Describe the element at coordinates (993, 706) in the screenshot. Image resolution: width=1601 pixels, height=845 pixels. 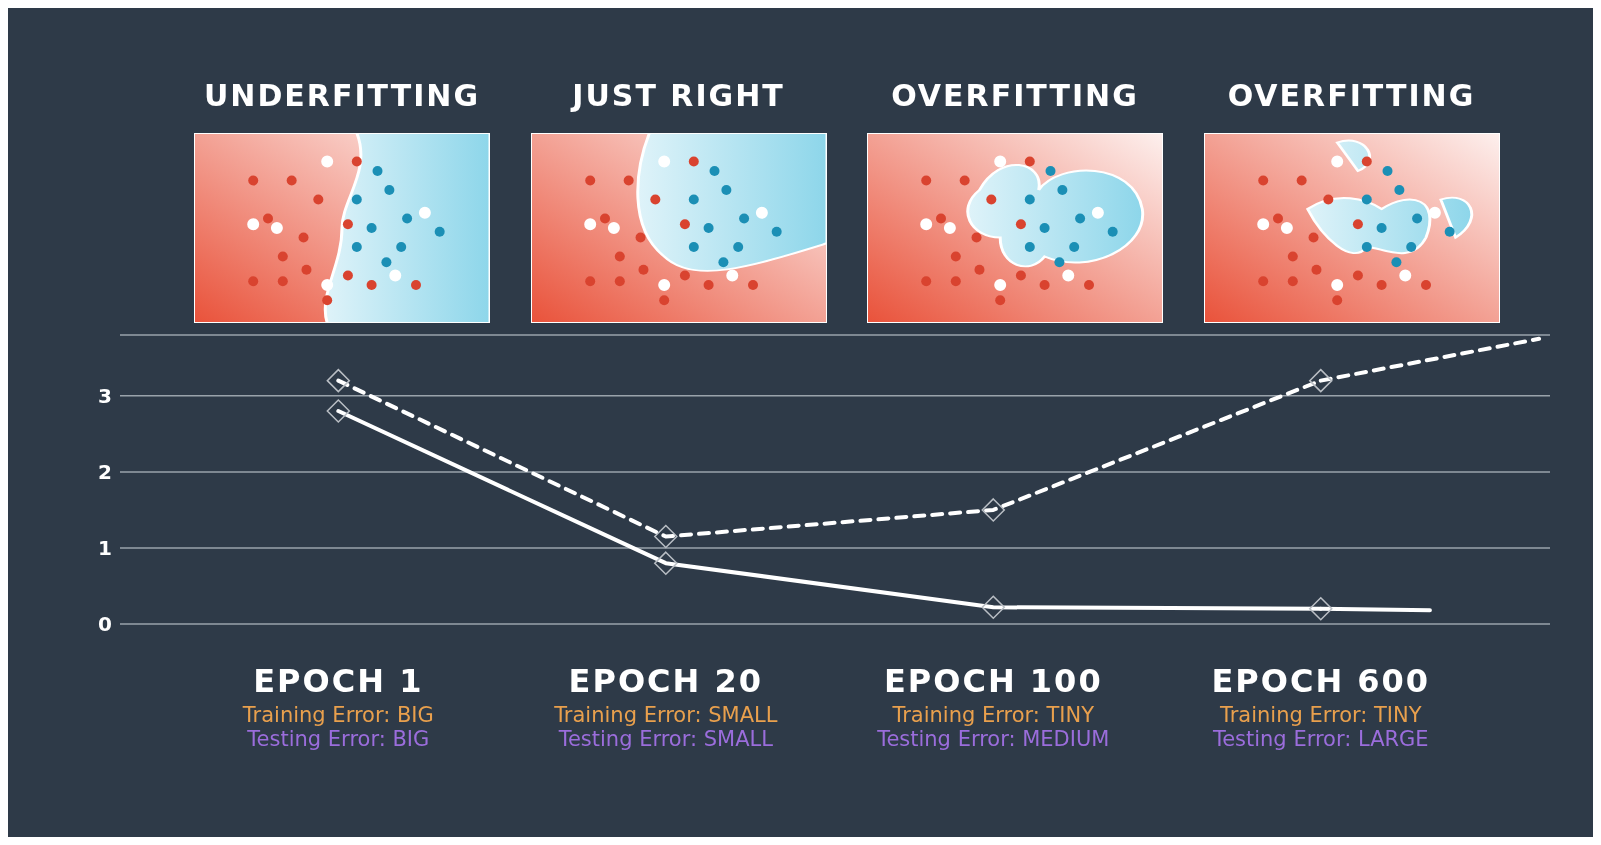
I see `x-tick-label: EPOCH 100 Training Error: TINY Testing Error: MEDIUM` at that location.